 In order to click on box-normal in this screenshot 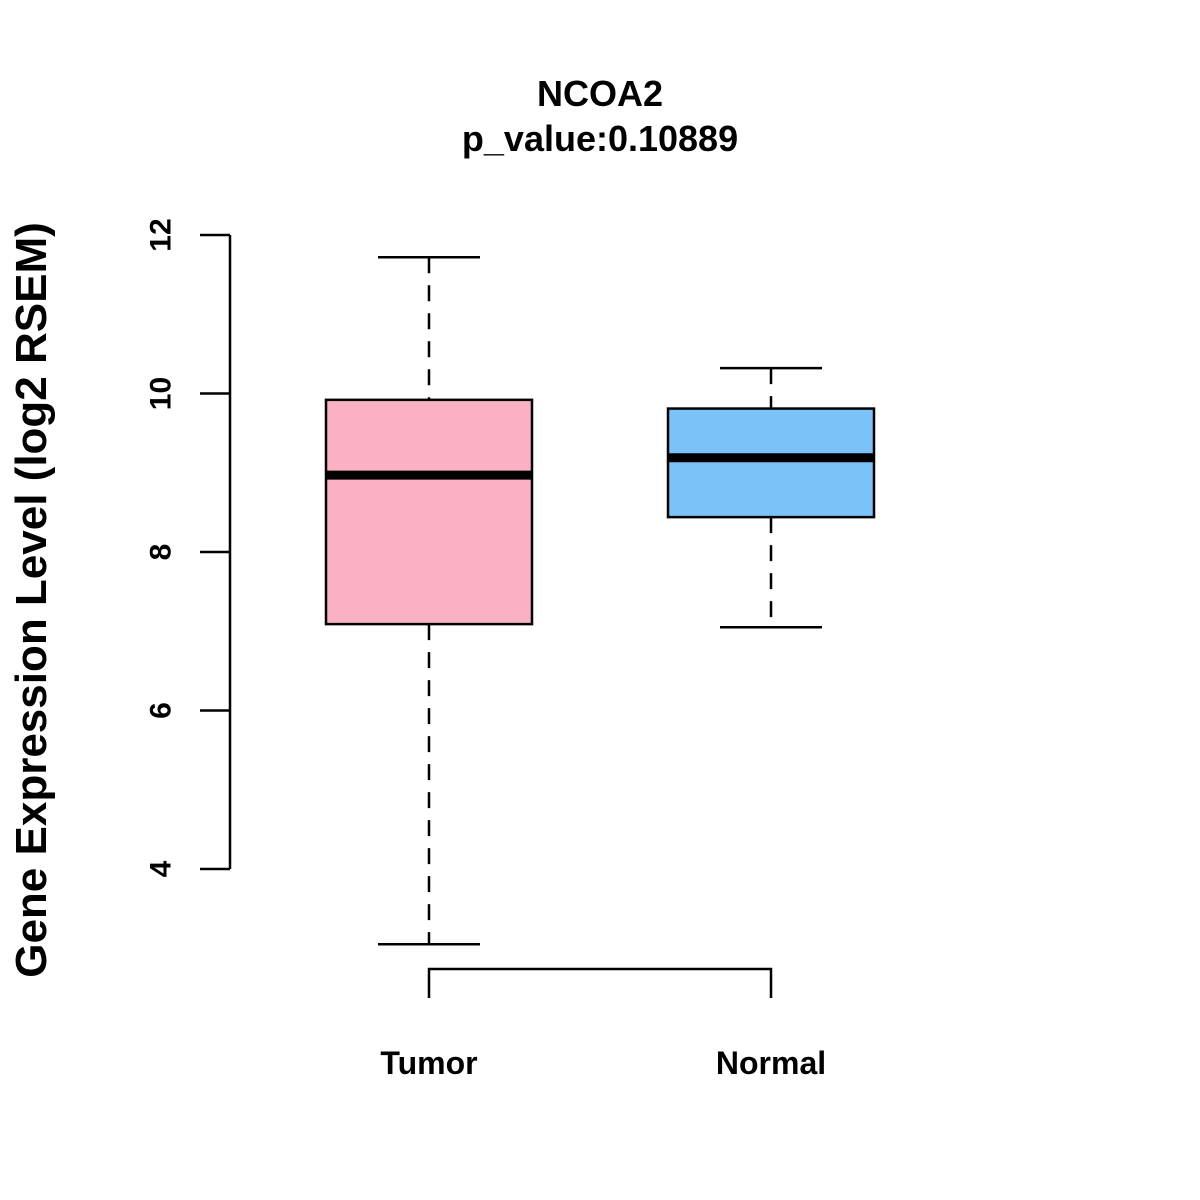, I will do `click(771, 497)`.